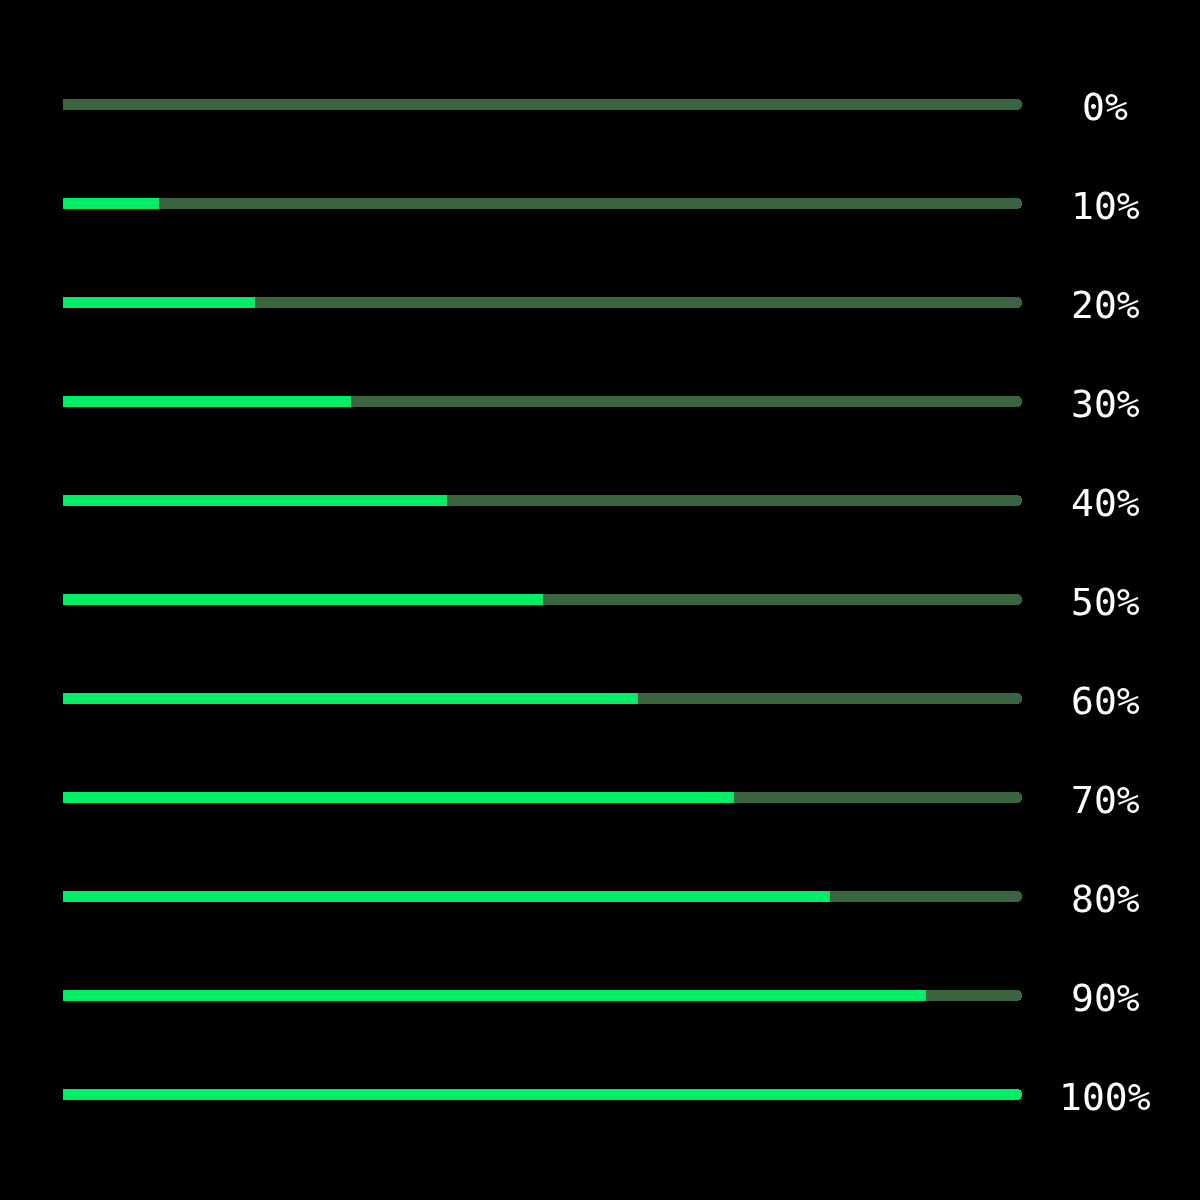  Describe the element at coordinates (1105, 206) in the screenshot. I see `data-label: 10%` at that location.